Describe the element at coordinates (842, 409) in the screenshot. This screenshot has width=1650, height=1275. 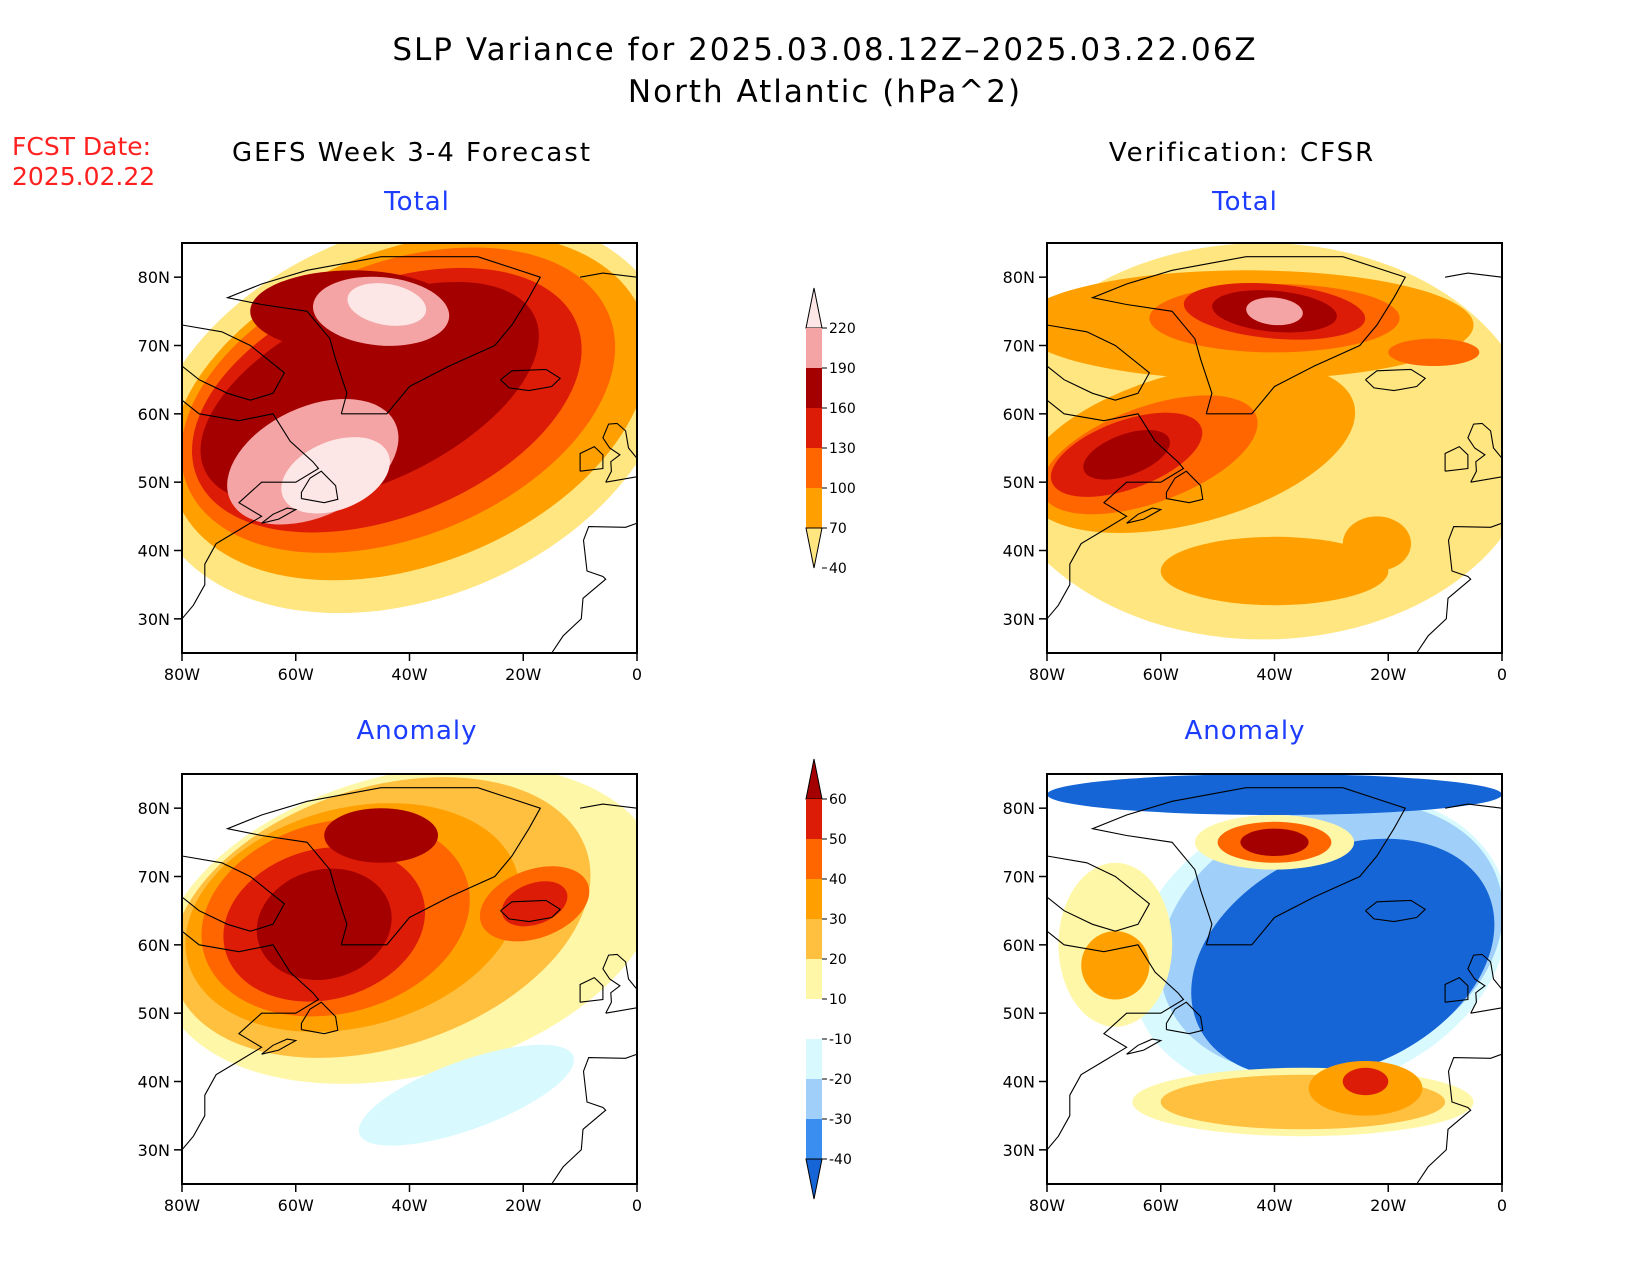
I see `total-colorbar-level: 160` at that location.